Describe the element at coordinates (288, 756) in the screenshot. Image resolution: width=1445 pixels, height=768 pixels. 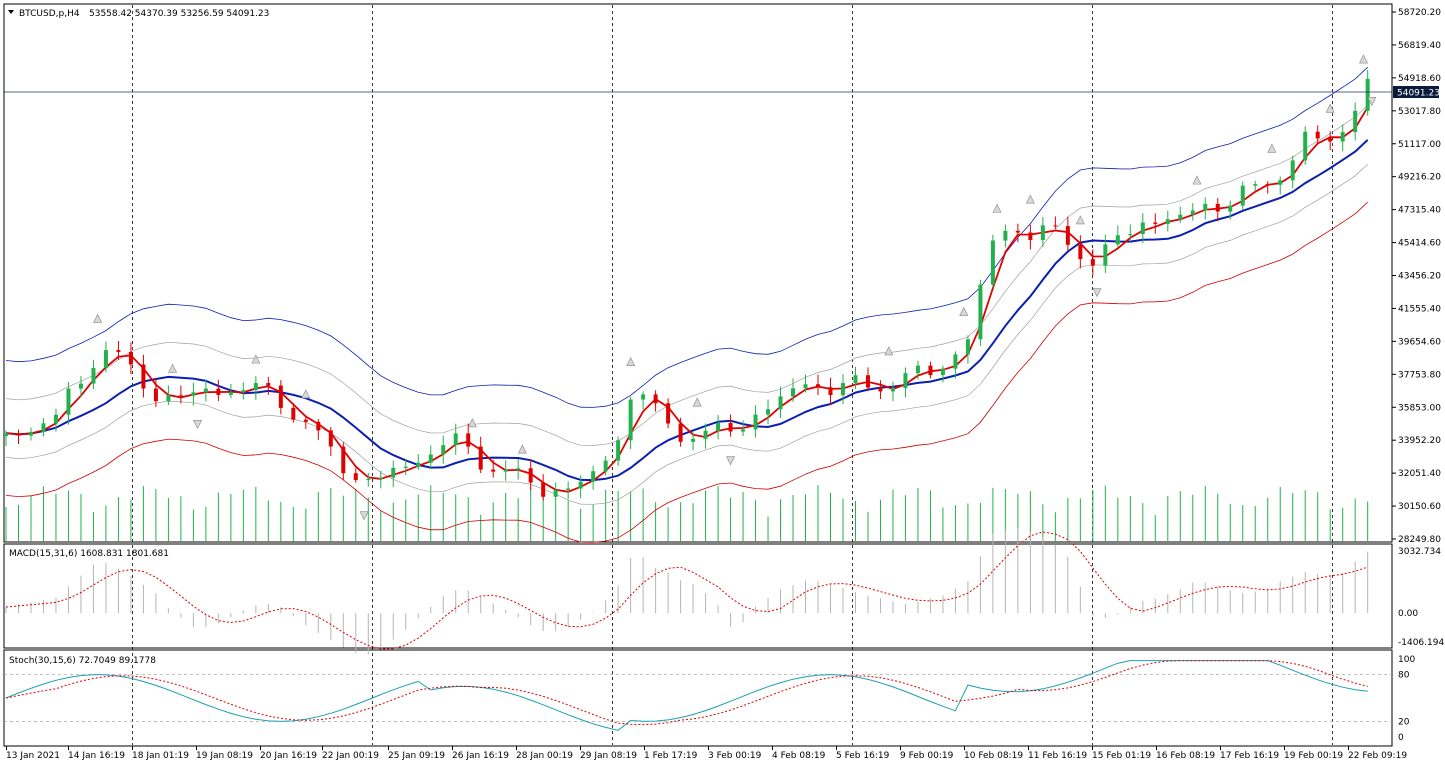
I see `time-label: 20 Jan 16:19` at that location.